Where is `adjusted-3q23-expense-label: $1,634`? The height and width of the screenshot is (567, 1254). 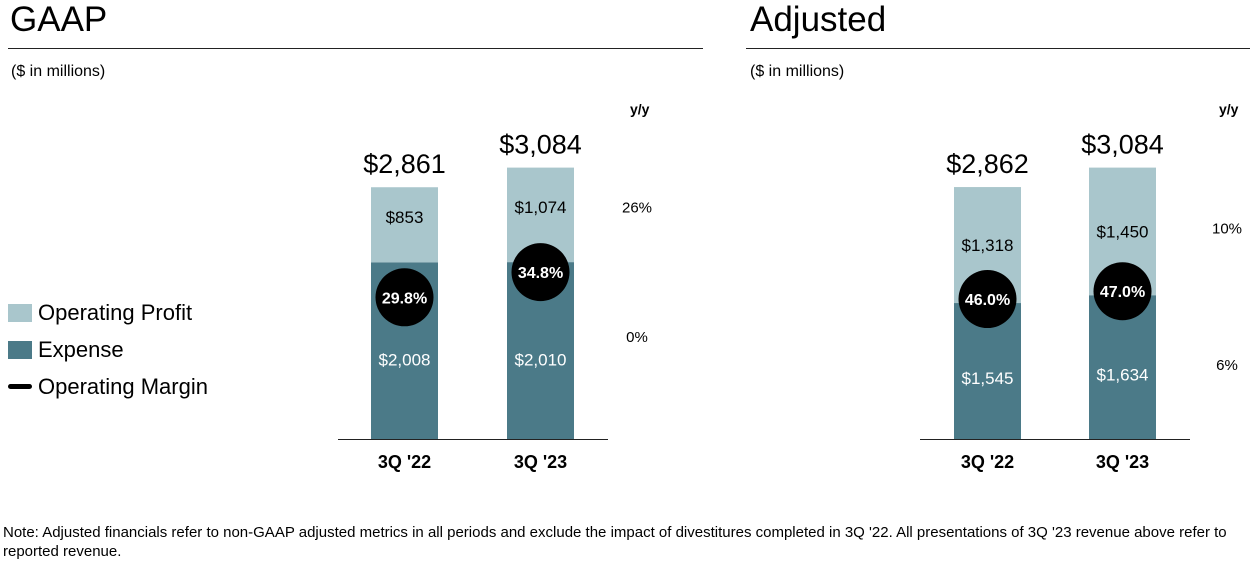 adjusted-3q23-expense-label: $1,634 is located at coordinates (1123, 374).